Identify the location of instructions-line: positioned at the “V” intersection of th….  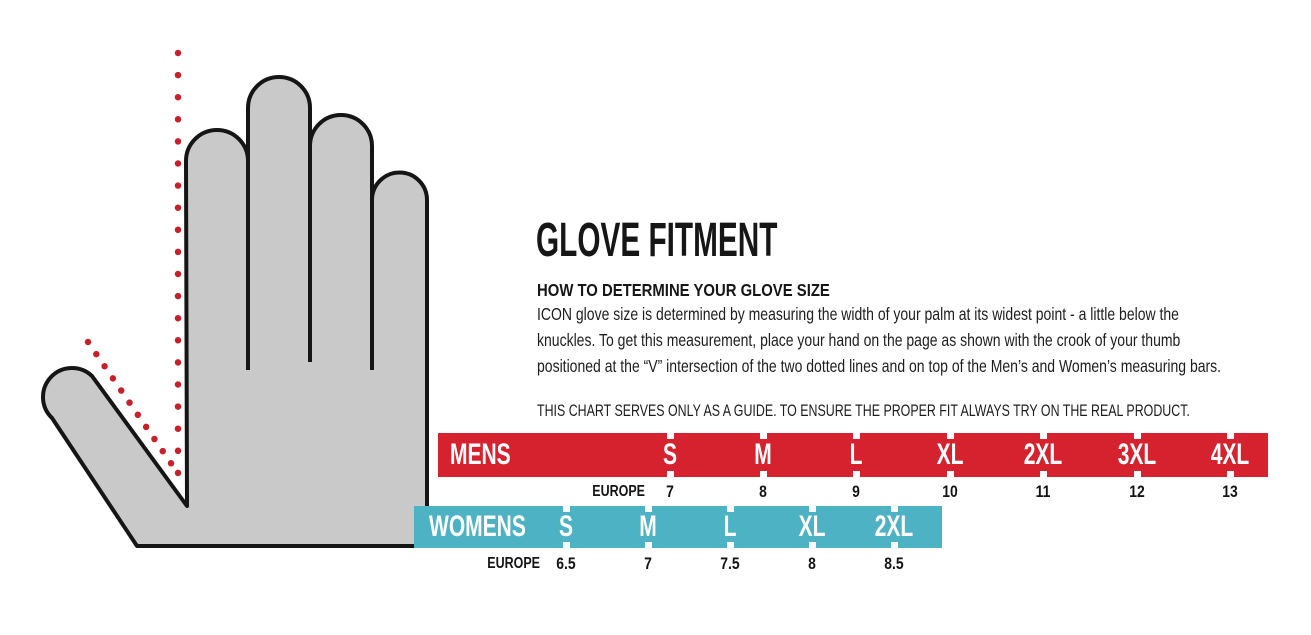
(879, 366).